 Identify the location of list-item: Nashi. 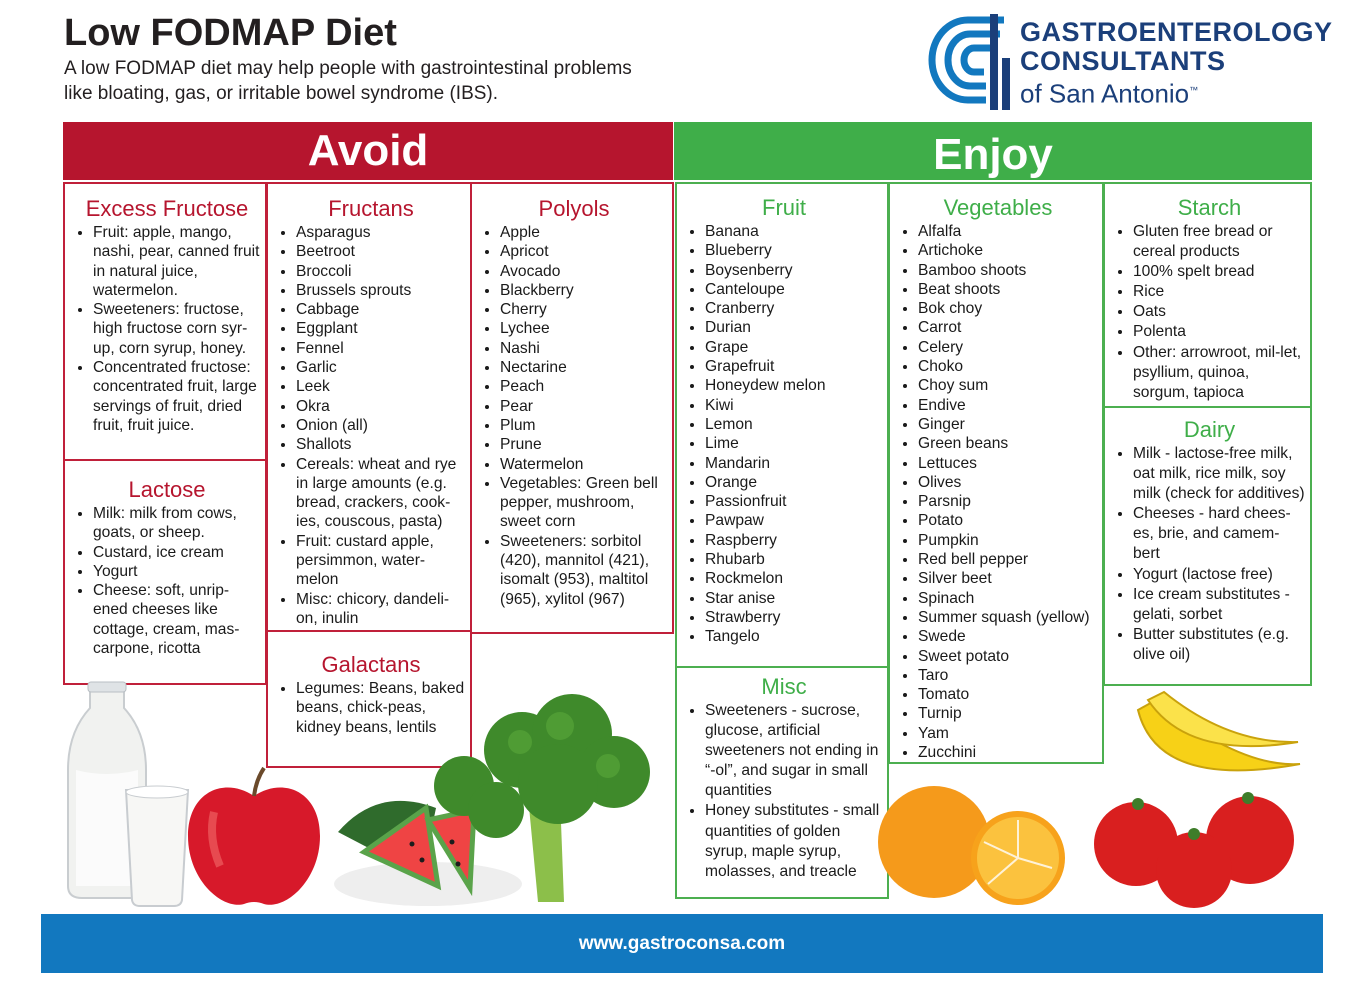
(584, 348).